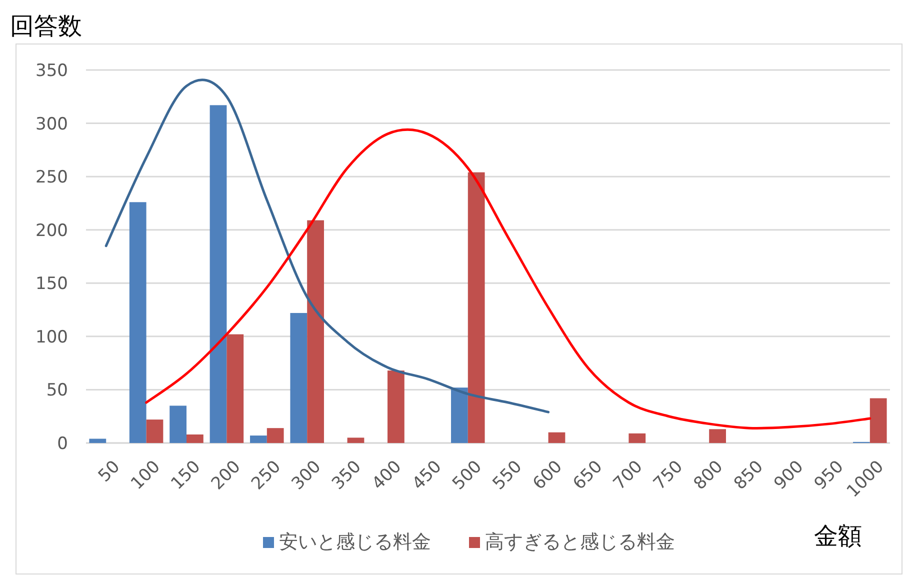  What do you see at coordinates (749, 475) in the screenshot?
I see `x-tick-label: 850` at bounding box center [749, 475].